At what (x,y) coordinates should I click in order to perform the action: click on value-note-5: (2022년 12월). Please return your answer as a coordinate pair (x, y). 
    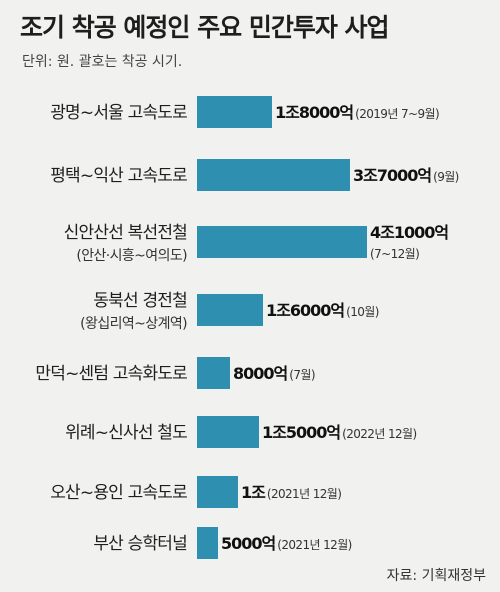
    Looking at the image, I should click on (379, 434).